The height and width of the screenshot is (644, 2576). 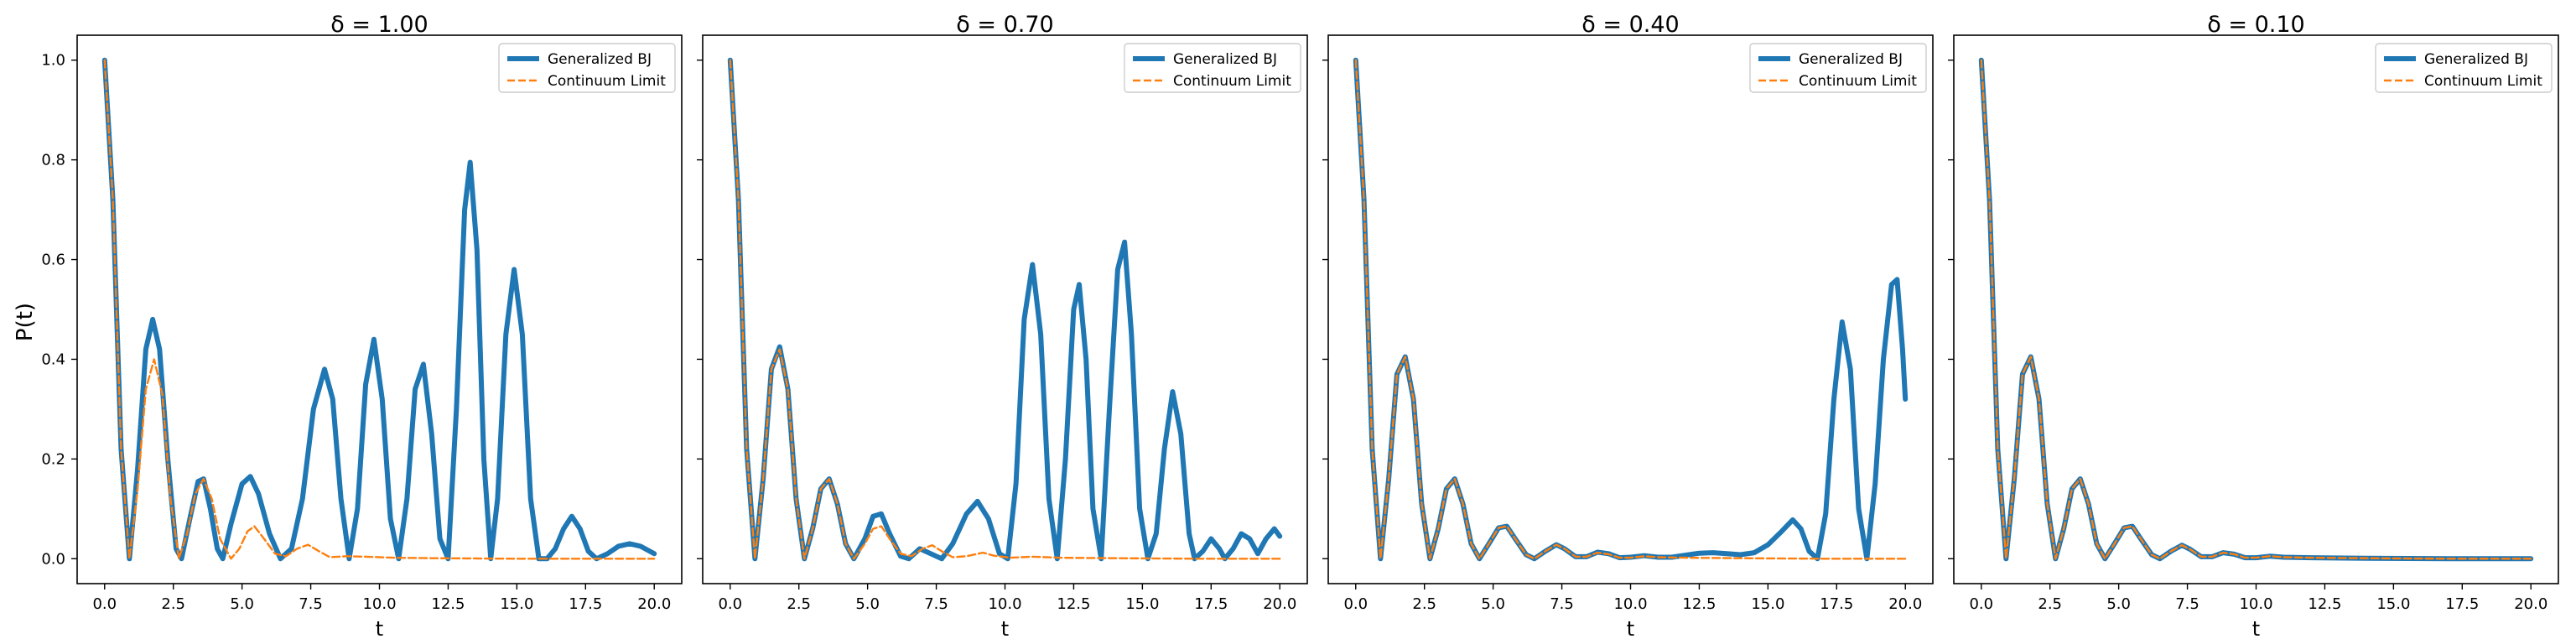 I want to click on y-tick-label: 0.6, so click(x=53, y=260).